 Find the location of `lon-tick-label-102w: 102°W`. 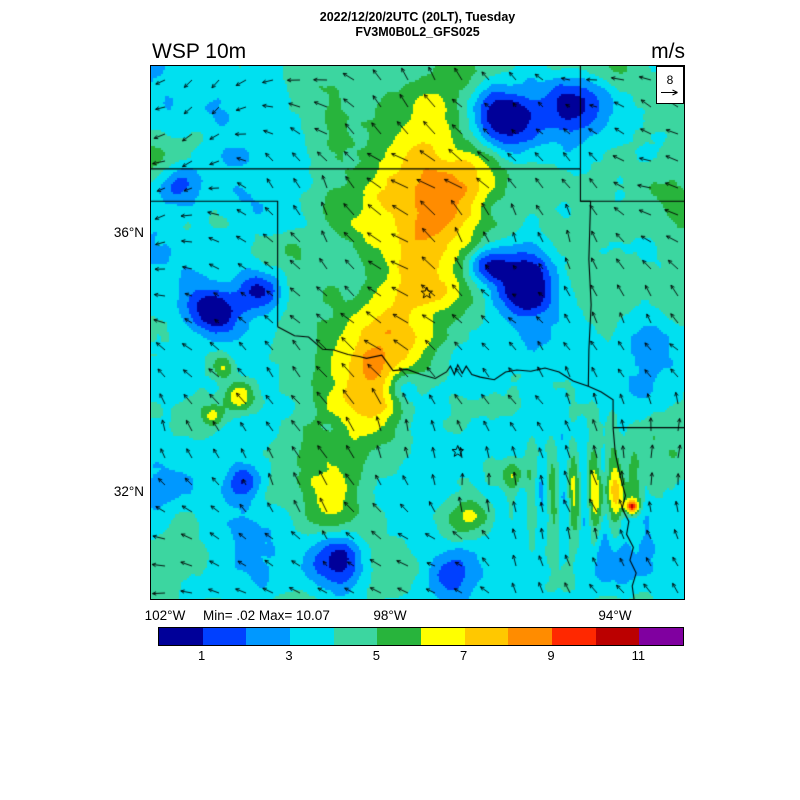

lon-tick-label-102w: 102°W is located at coordinates (165, 615).